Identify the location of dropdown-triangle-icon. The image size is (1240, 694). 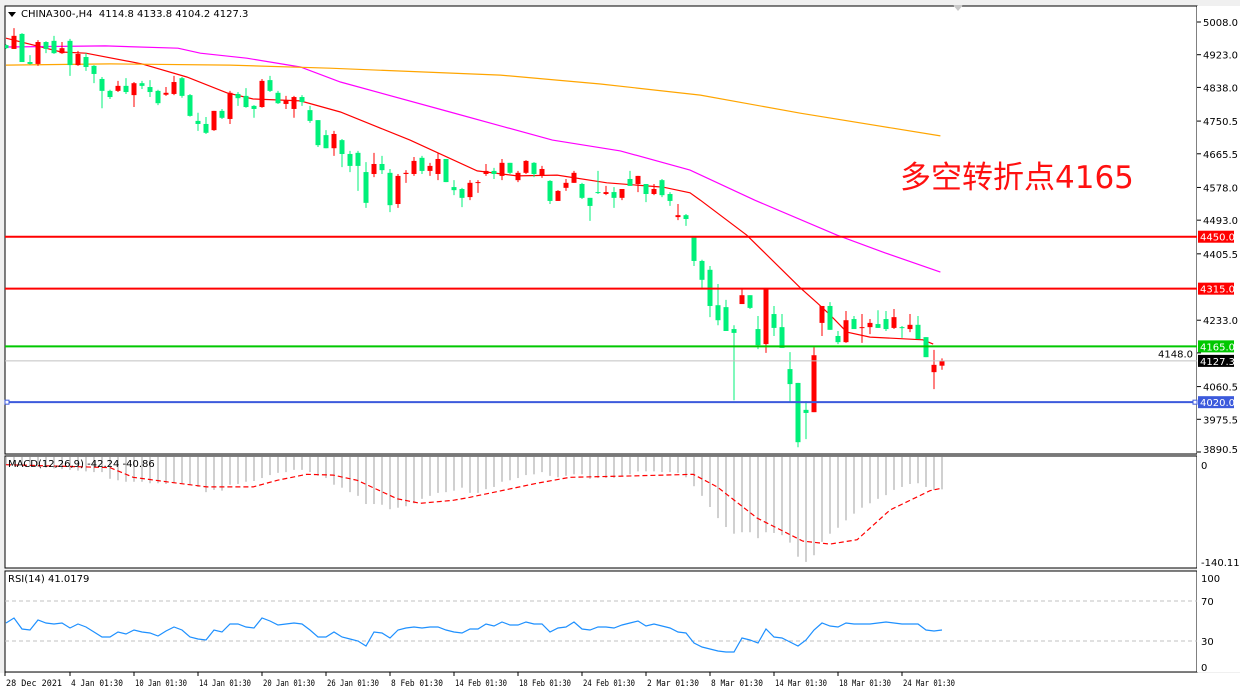
(12, 14).